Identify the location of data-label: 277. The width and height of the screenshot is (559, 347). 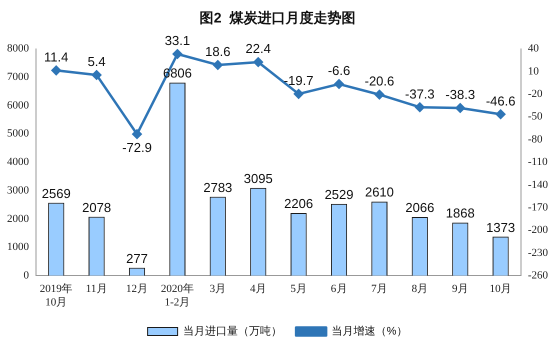
(137, 258).